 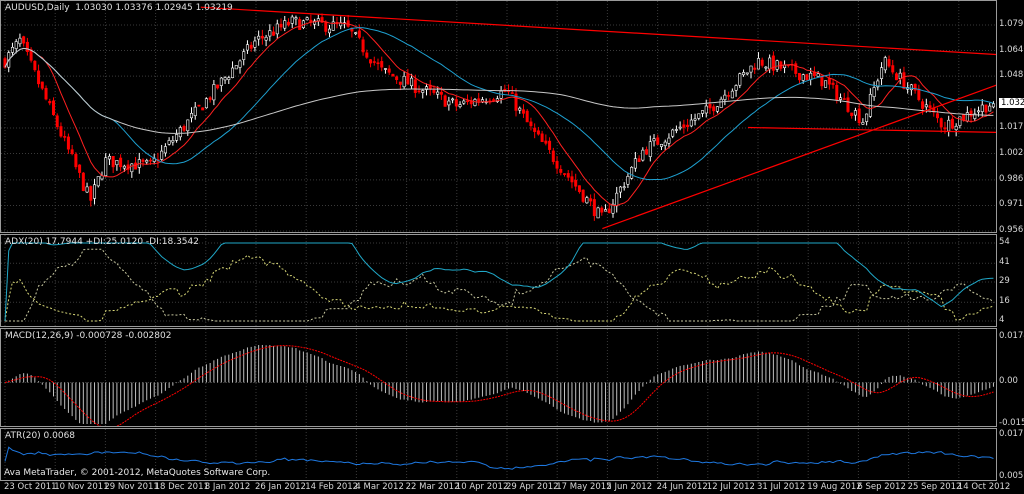 What do you see at coordinates (629, 487) in the screenshot?
I see `time-tick: 5 Jun 2012` at bounding box center [629, 487].